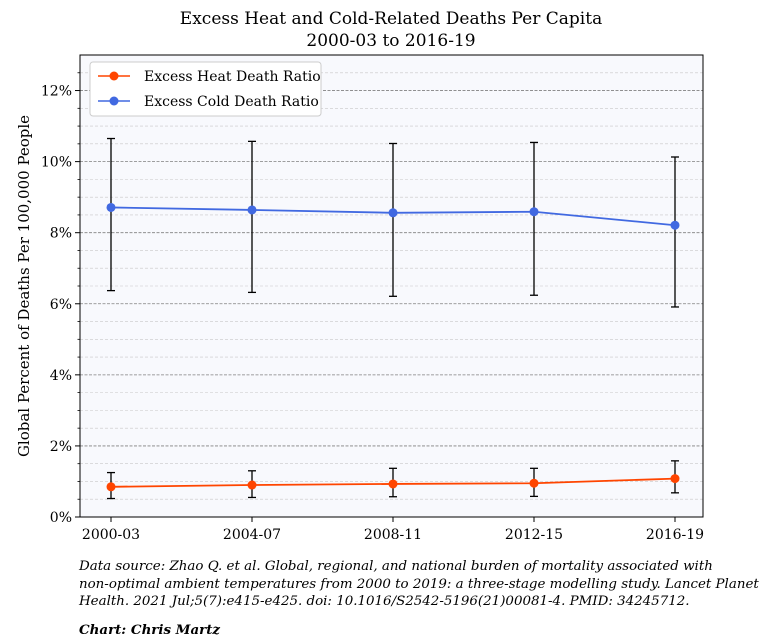  I want to click on chart-credit: Chart: Chris Martz, so click(149, 630).